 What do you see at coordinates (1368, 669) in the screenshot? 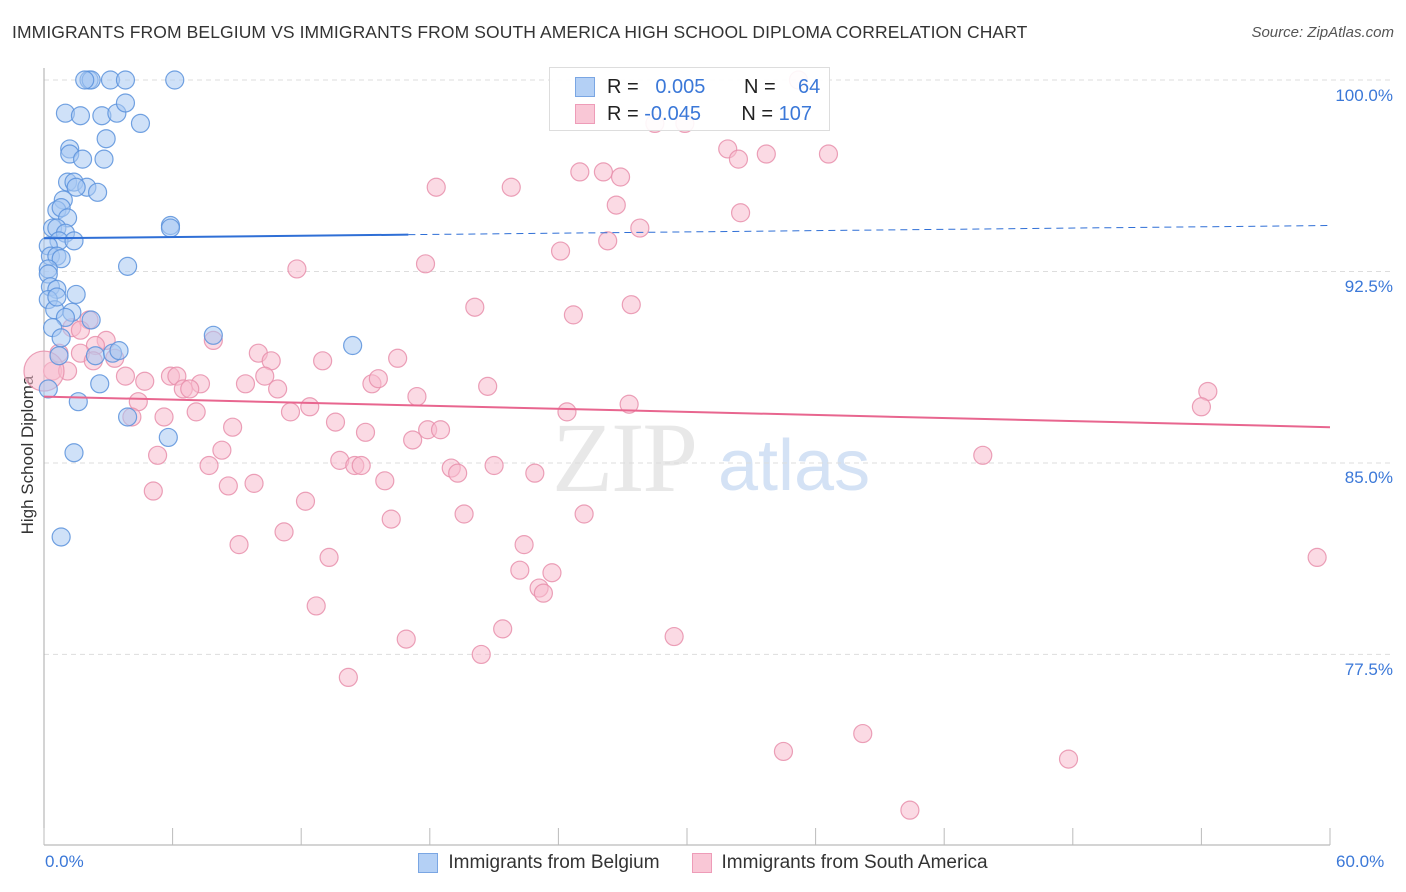
I see `y-tick-label: 77.5%` at bounding box center [1368, 669].